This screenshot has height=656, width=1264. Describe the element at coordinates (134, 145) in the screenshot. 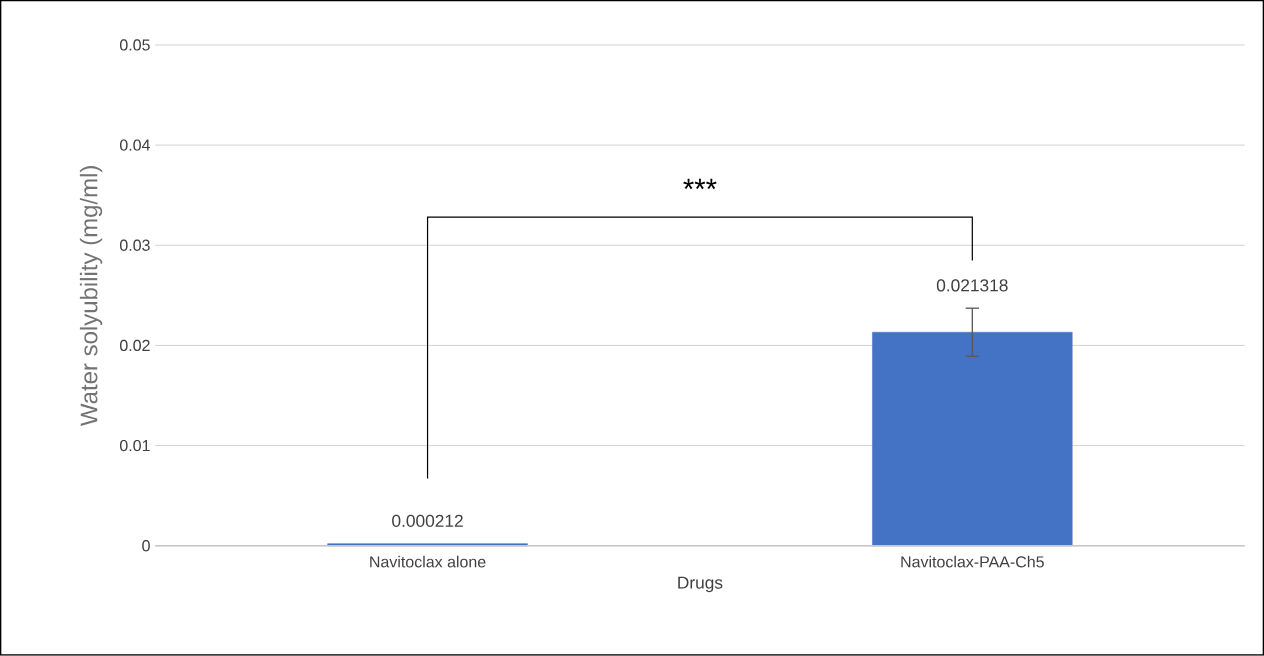

I see `y-tick-label: 0.04` at that location.